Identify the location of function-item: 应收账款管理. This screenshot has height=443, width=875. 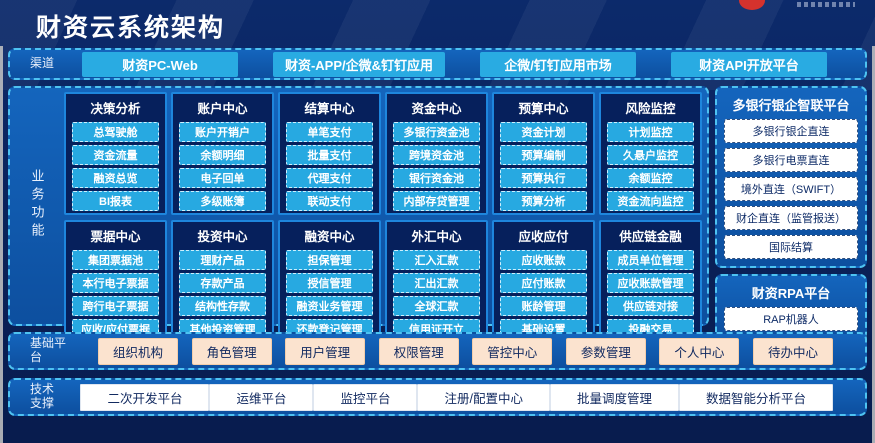
(650, 283).